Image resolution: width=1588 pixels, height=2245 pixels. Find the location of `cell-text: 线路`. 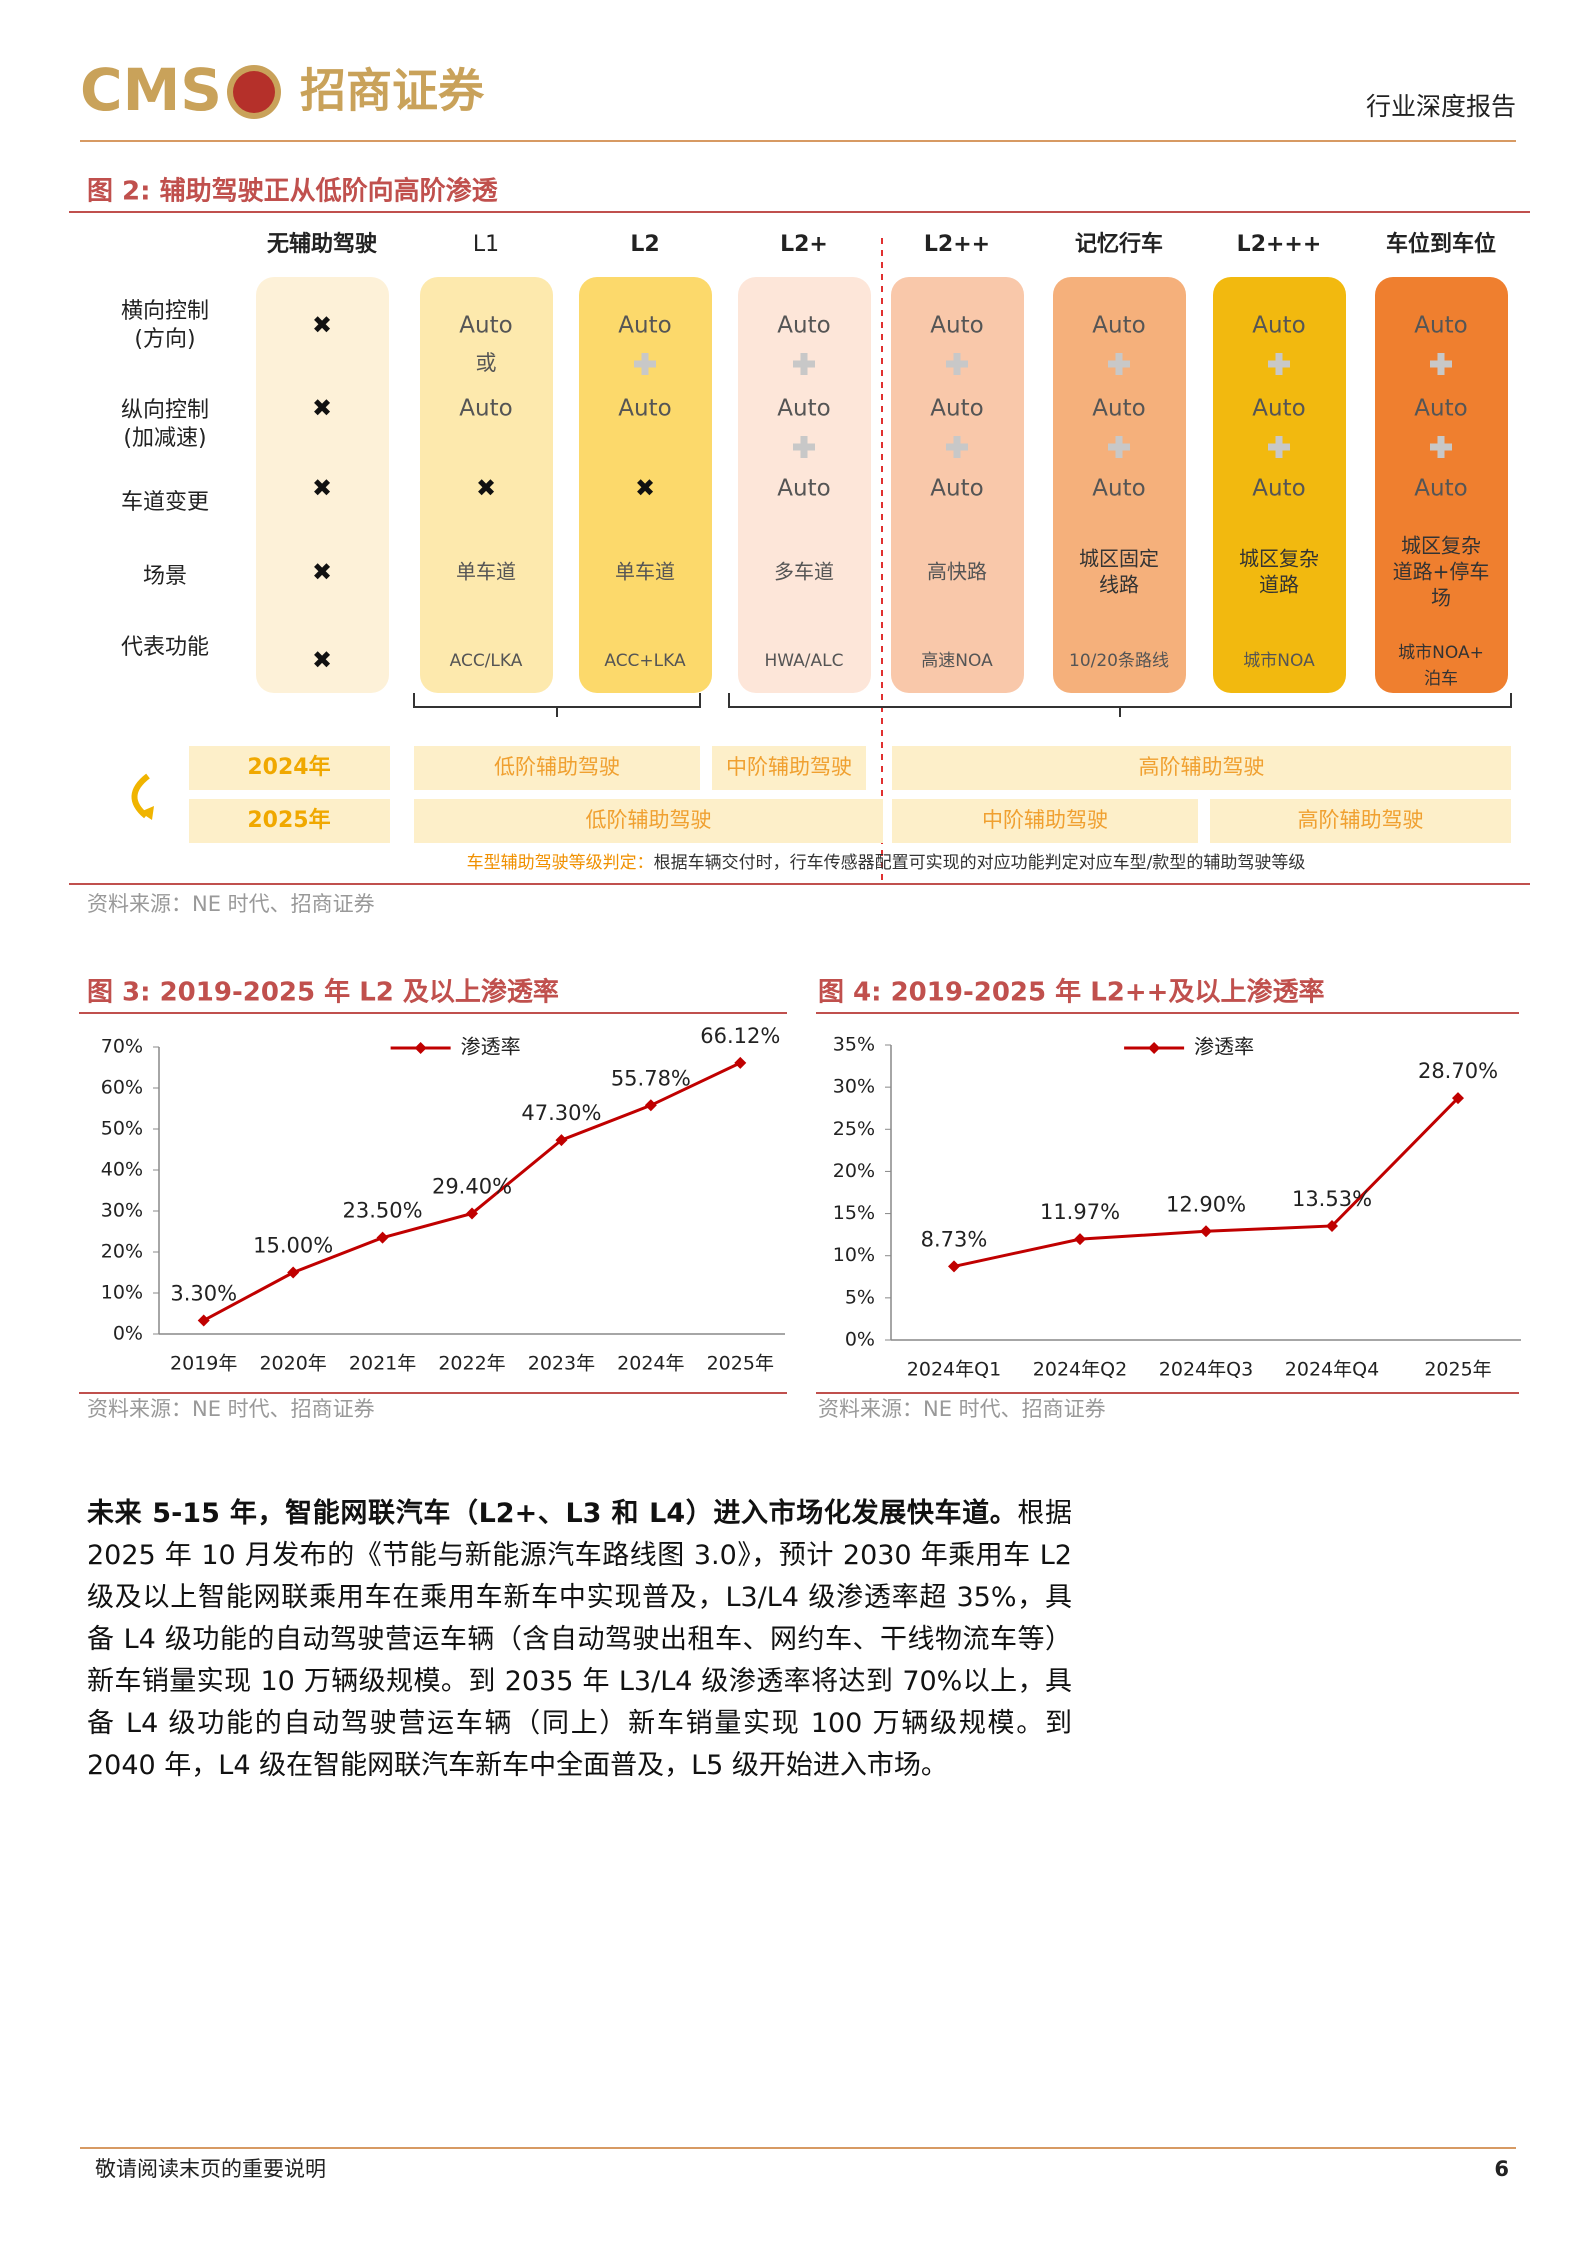

cell-text: 线路 is located at coordinates (1119, 585).